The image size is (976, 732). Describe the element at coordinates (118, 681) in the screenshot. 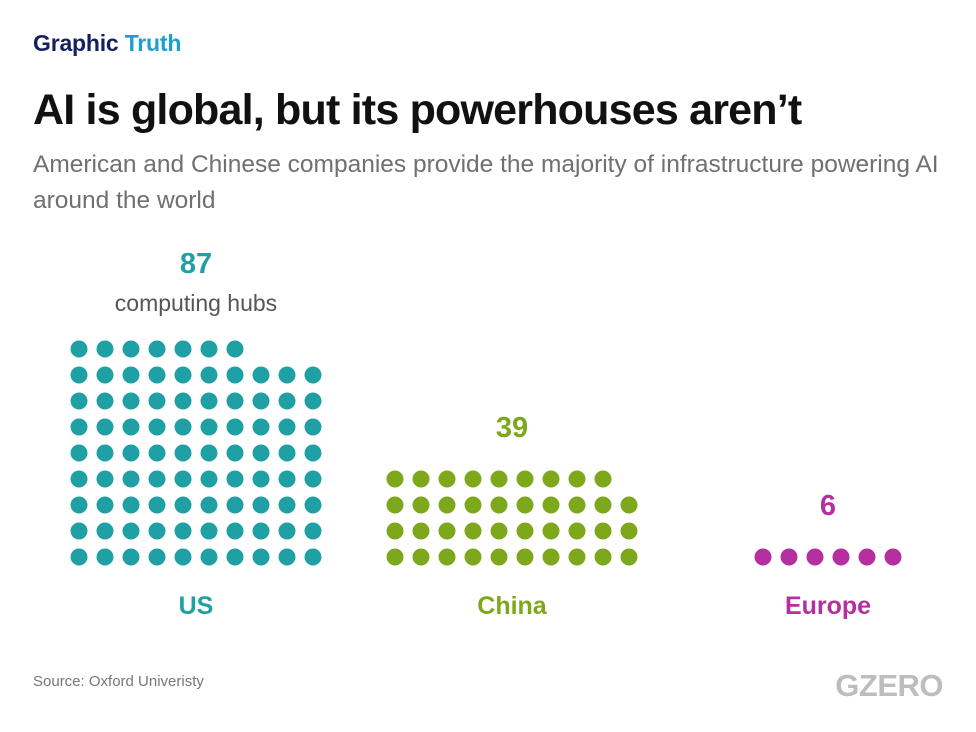

I see `source-note: Source: Oxford Univeristy` at that location.